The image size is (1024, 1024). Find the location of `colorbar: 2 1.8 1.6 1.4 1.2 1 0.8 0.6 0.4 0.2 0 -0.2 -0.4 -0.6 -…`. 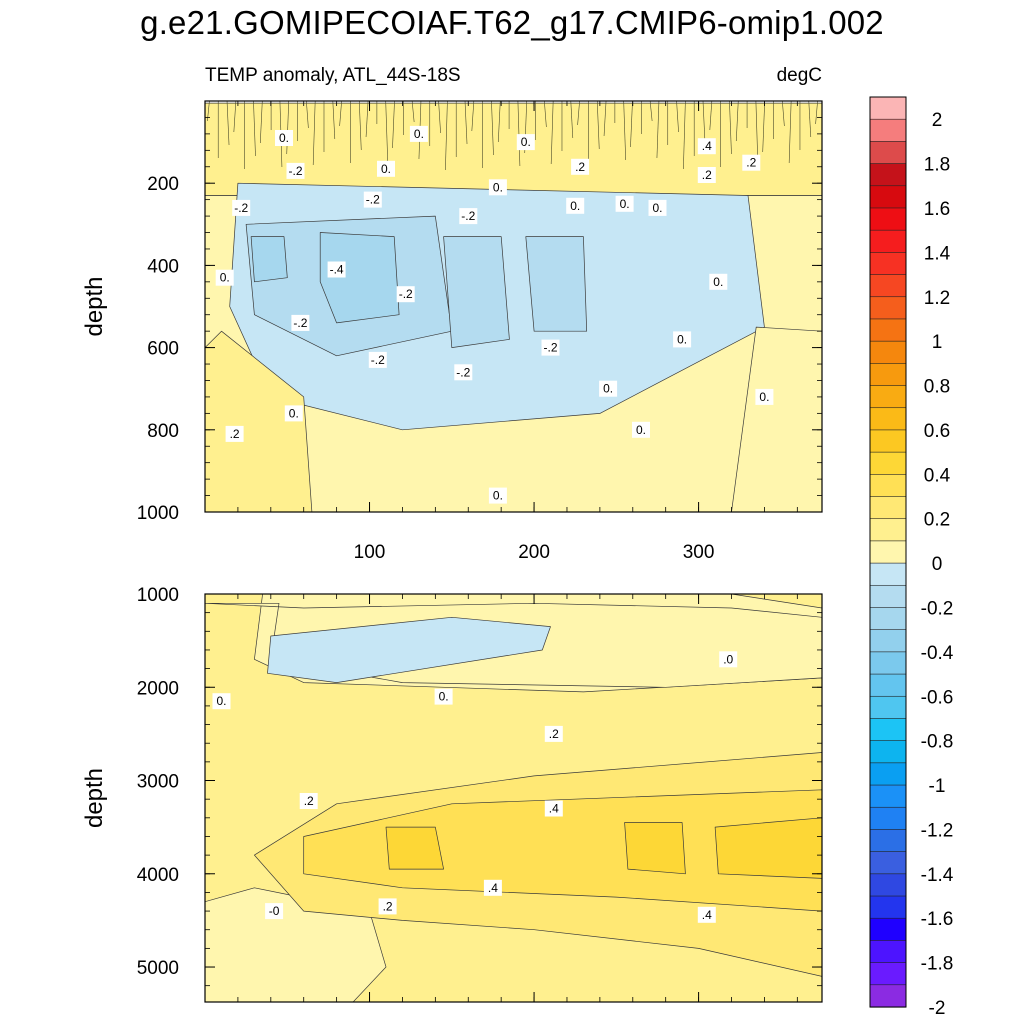

colorbar: 2 1.8 1.6 1.4 1.2 1 0.8 0.6 0.4 0.2 0 -0.2 -0.4 -0.6 -… is located at coordinates (911, 557).